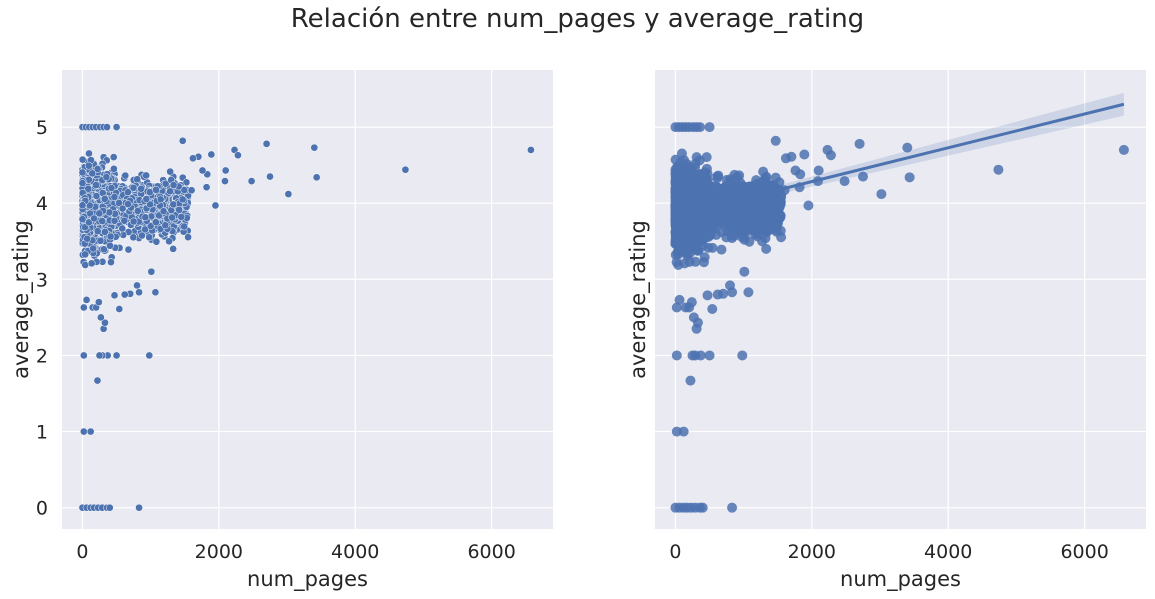 The image size is (1155, 599). What do you see at coordinates (812, 552) in the screenshot?
I see `x-tick-label: 2000` at bounding box center [812, 552].